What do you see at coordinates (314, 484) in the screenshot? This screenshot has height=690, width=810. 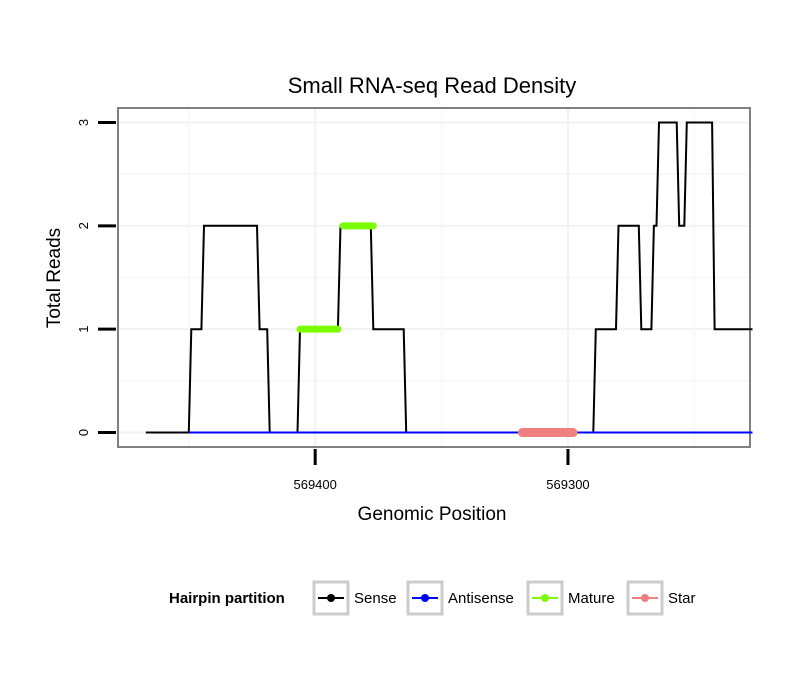 I see `x-tick-label: 569400` at bounding box center [314, 484].